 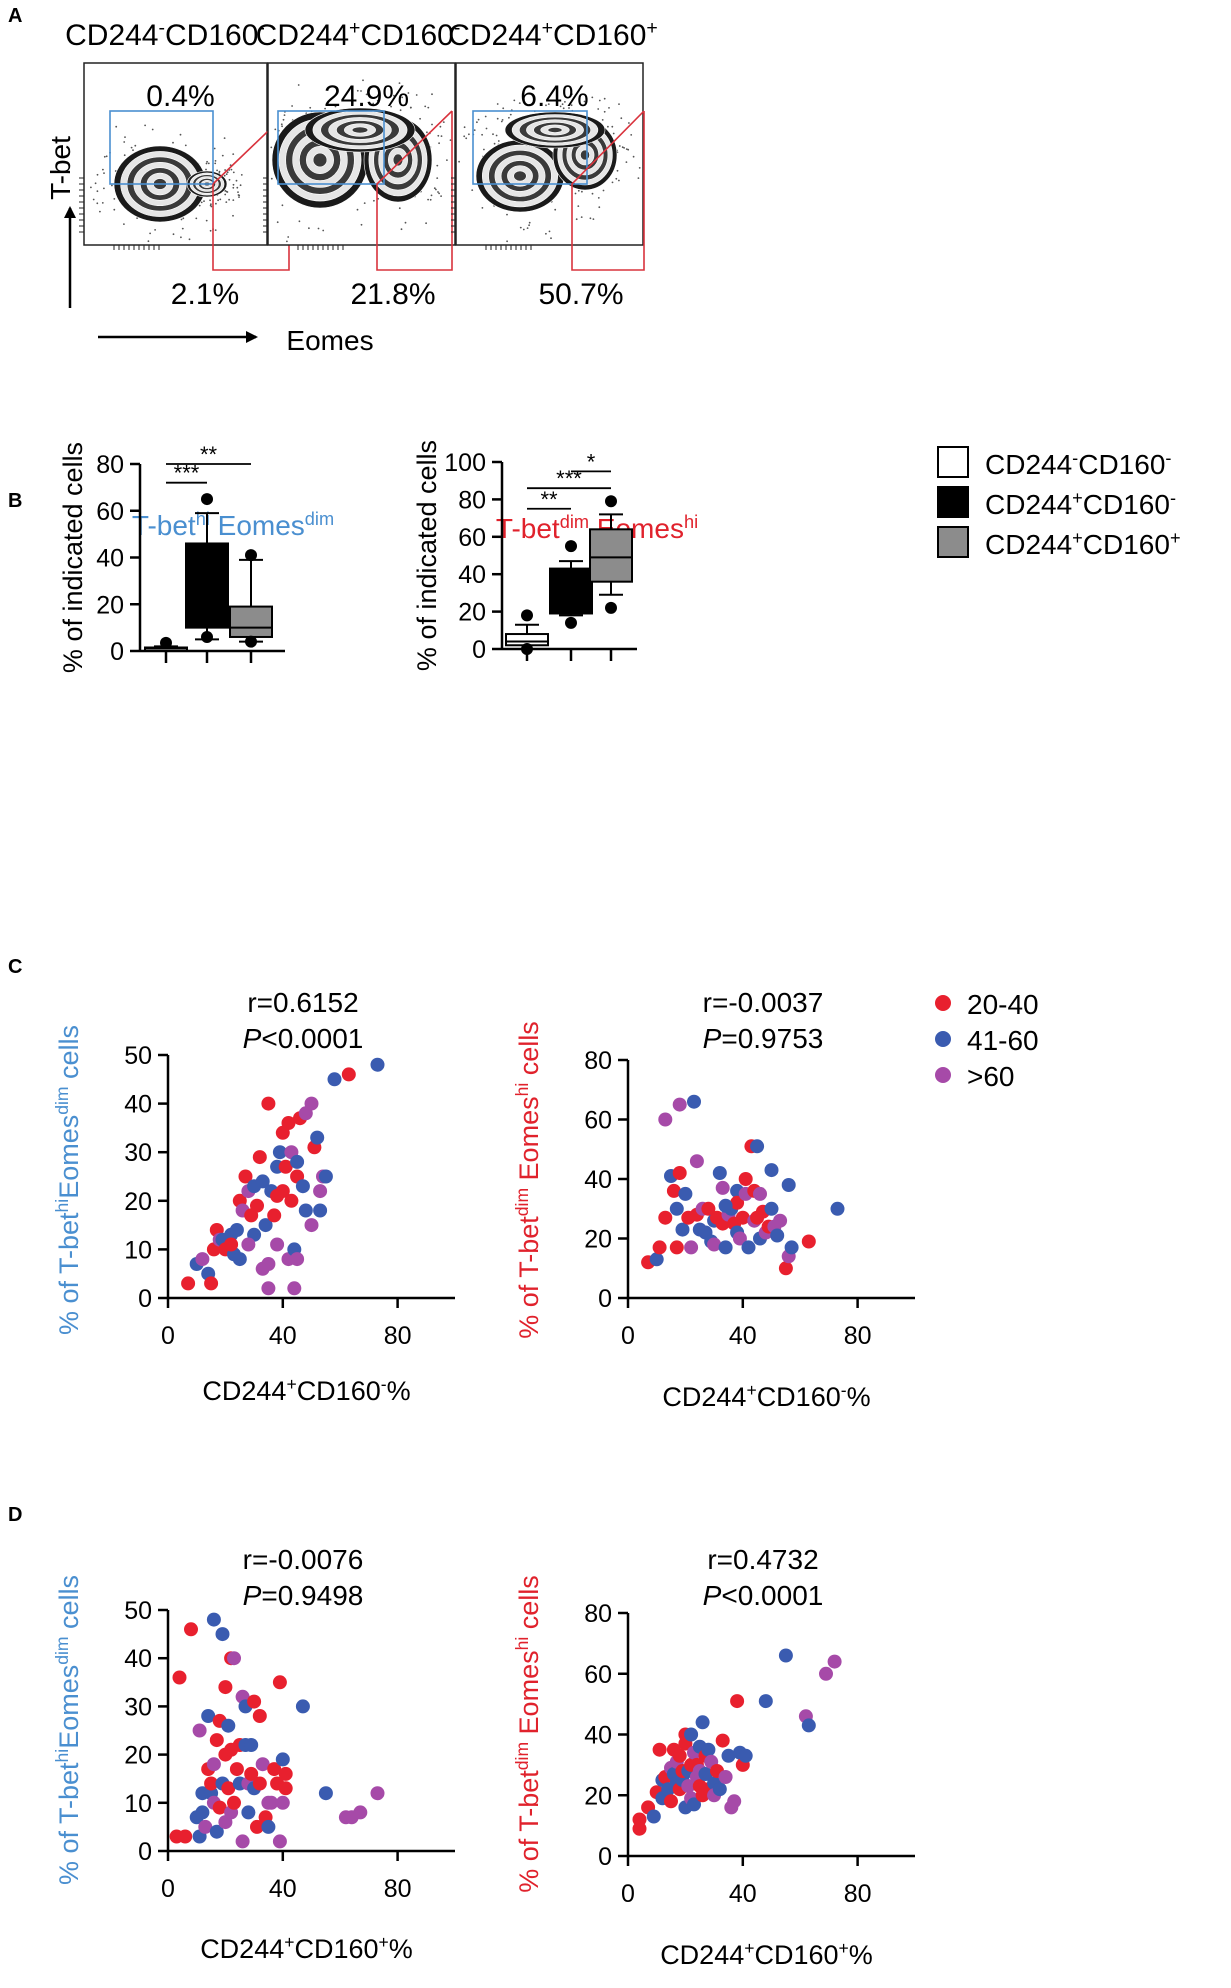 What do you see at coordinates (138, 1707) in the screenshot?
I see `y-tick-label: 30` at bounding box center [138, 1707].